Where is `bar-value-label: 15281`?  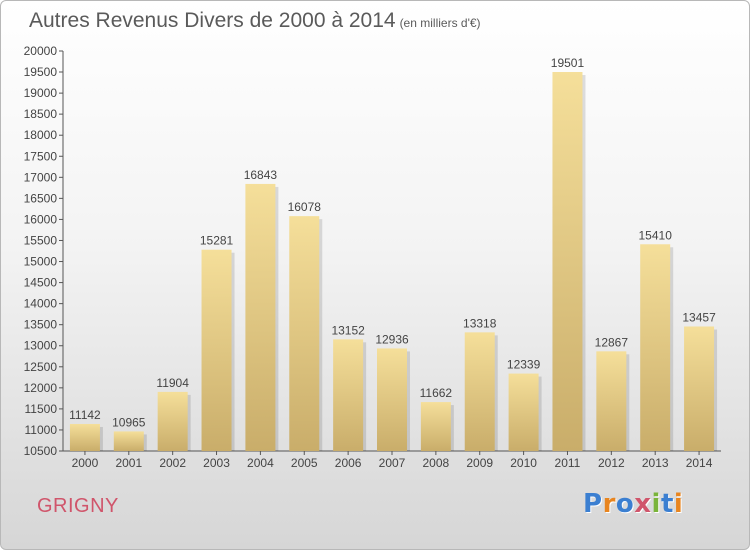
bar-value-label: 15281 is located at coordinates (217, 241).